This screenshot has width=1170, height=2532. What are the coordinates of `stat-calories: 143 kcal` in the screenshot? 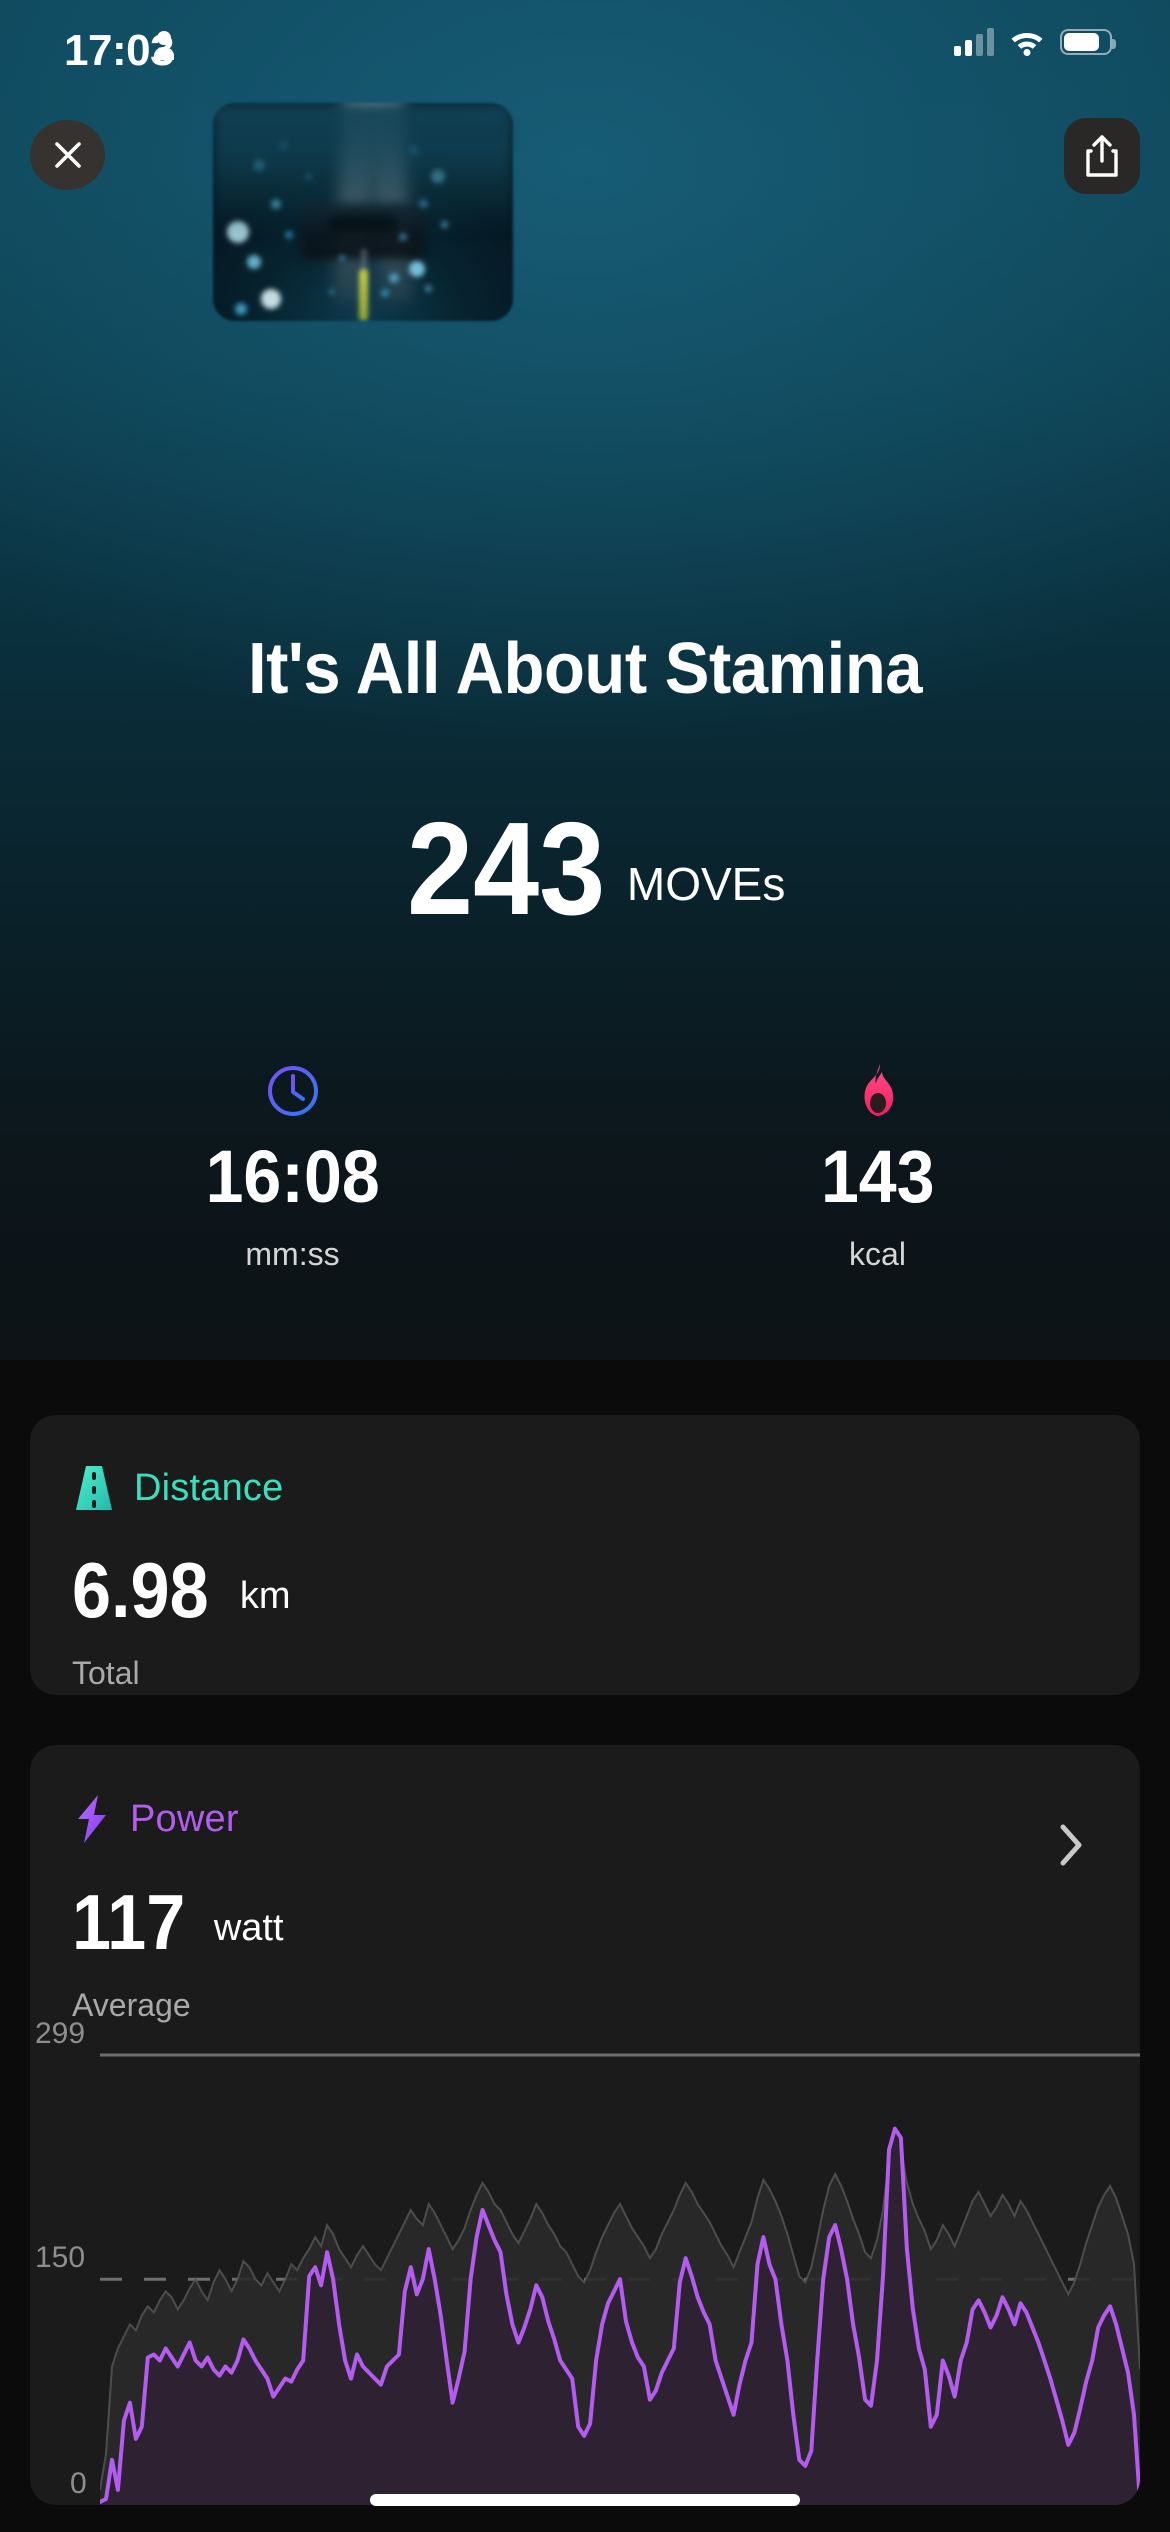 It's located at (877, 1166).